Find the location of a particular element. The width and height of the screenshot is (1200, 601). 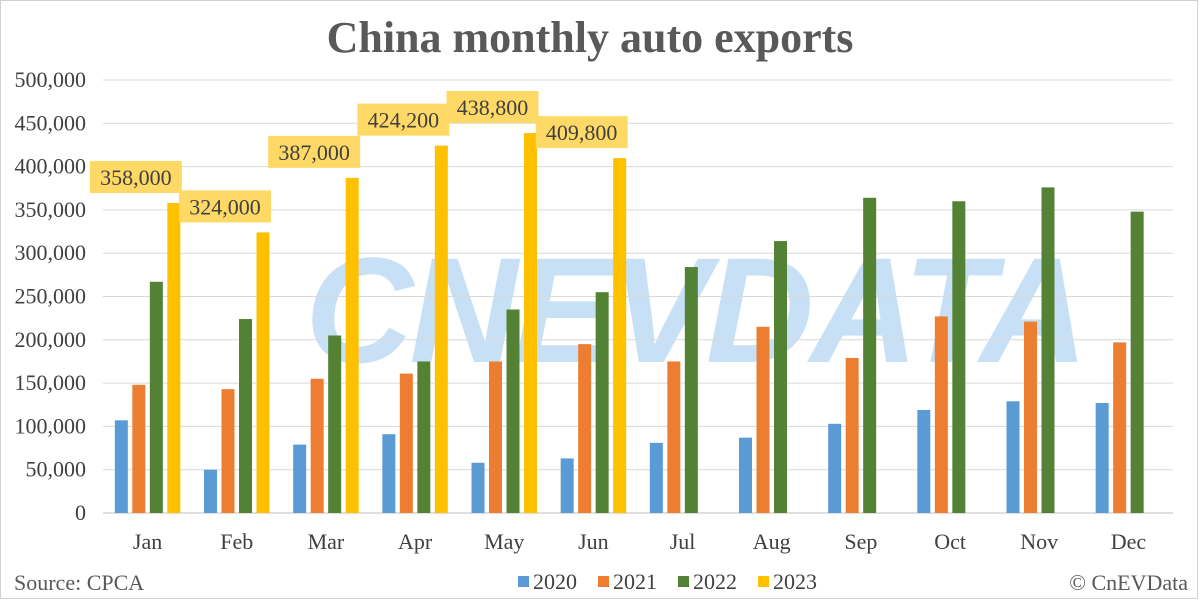

data-label: 424,200 is located at coordinates (404, 120).